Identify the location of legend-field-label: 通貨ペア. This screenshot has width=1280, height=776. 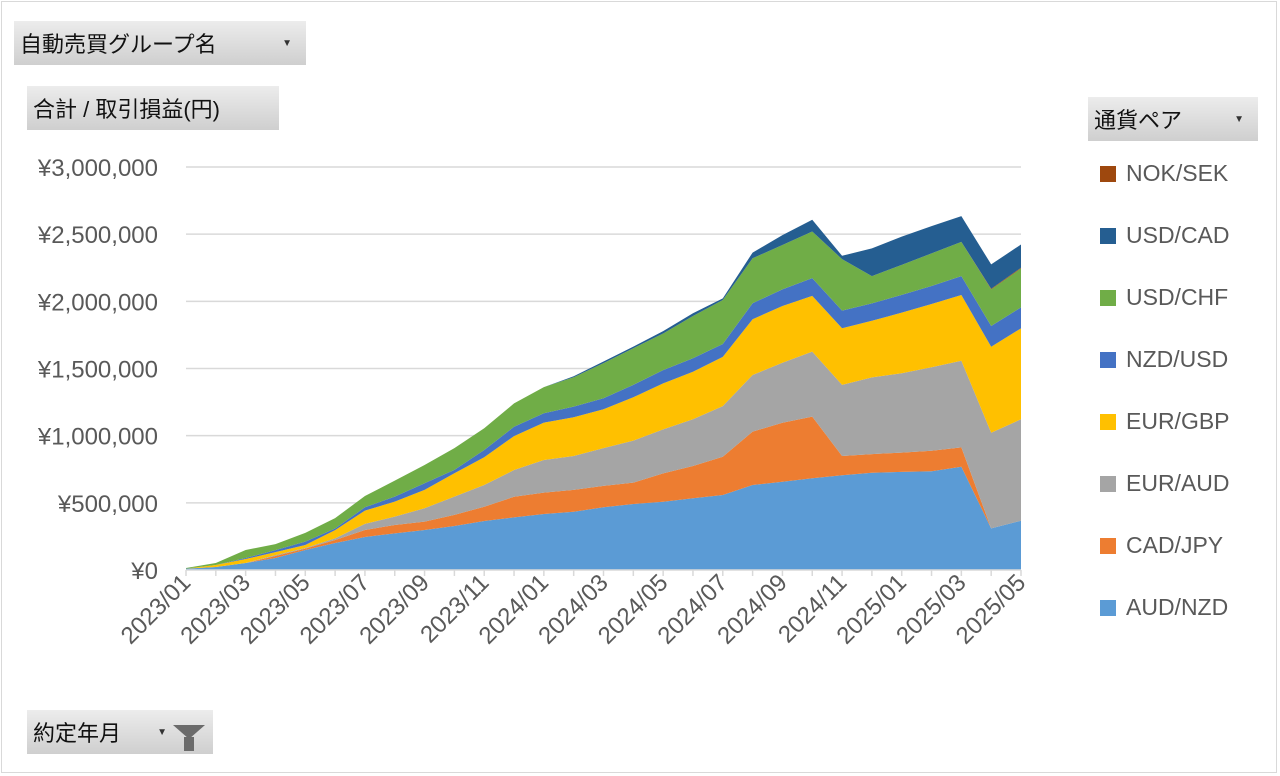
(1138, 120).